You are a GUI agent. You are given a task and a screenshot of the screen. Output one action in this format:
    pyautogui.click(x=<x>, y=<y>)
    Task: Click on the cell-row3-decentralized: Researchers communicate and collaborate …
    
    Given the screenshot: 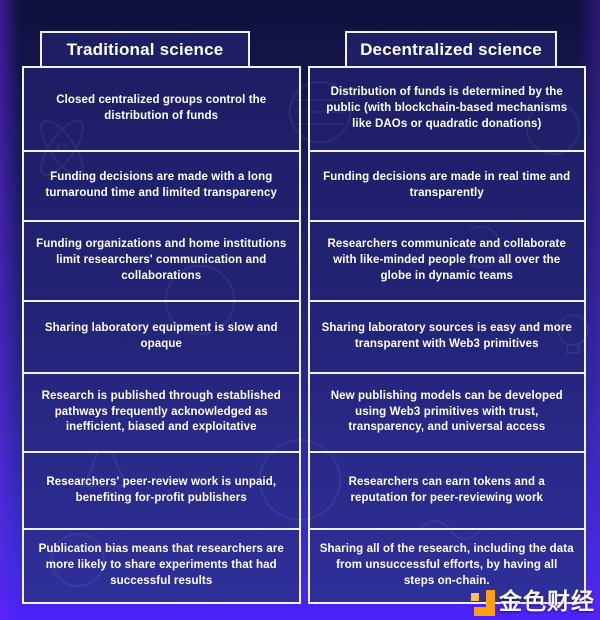 What is the action you would take?
    pyautogui.click(x=446, y=262)
    